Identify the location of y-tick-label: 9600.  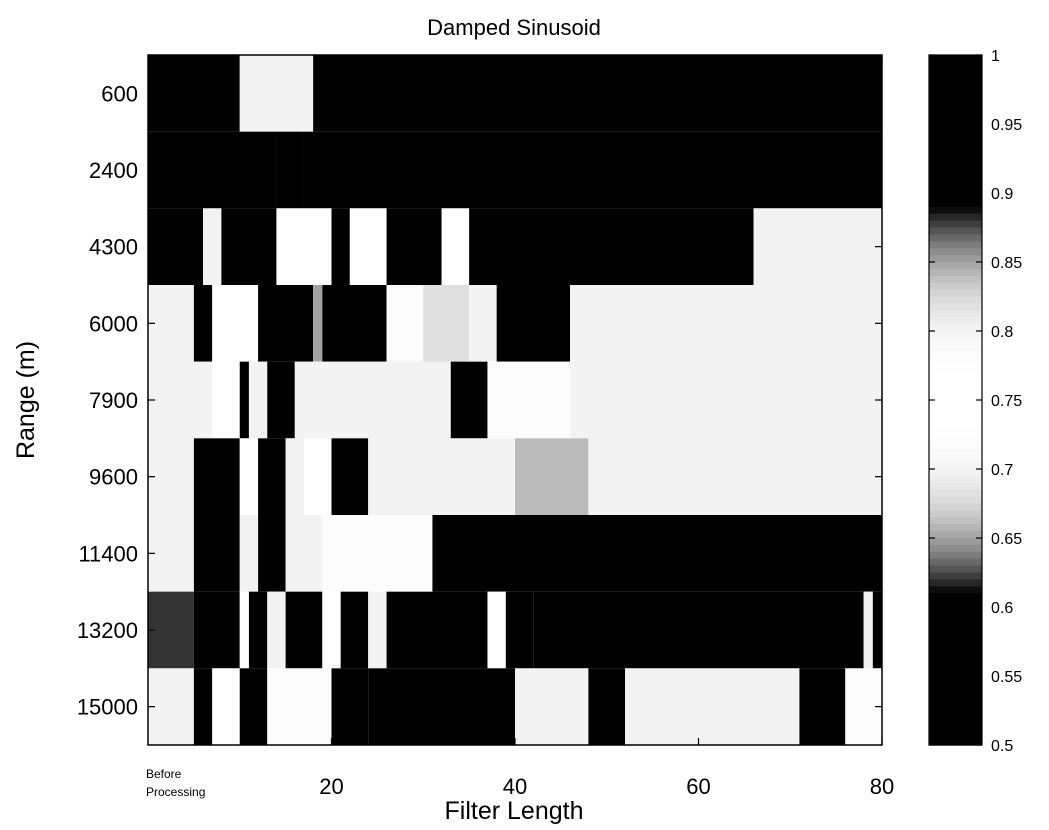
(113, 477).